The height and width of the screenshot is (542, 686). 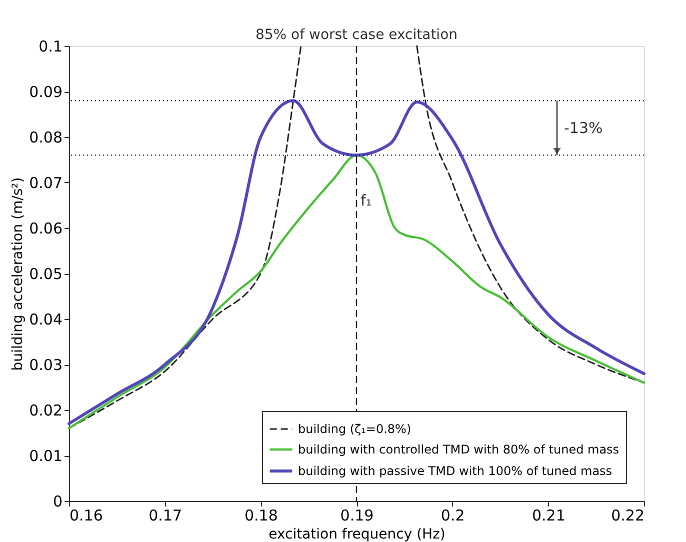 What do you see at coordinates (549, 515) in the screenshot?
I see `x-tick-label: 0.21` at bounding box center [549, 515].